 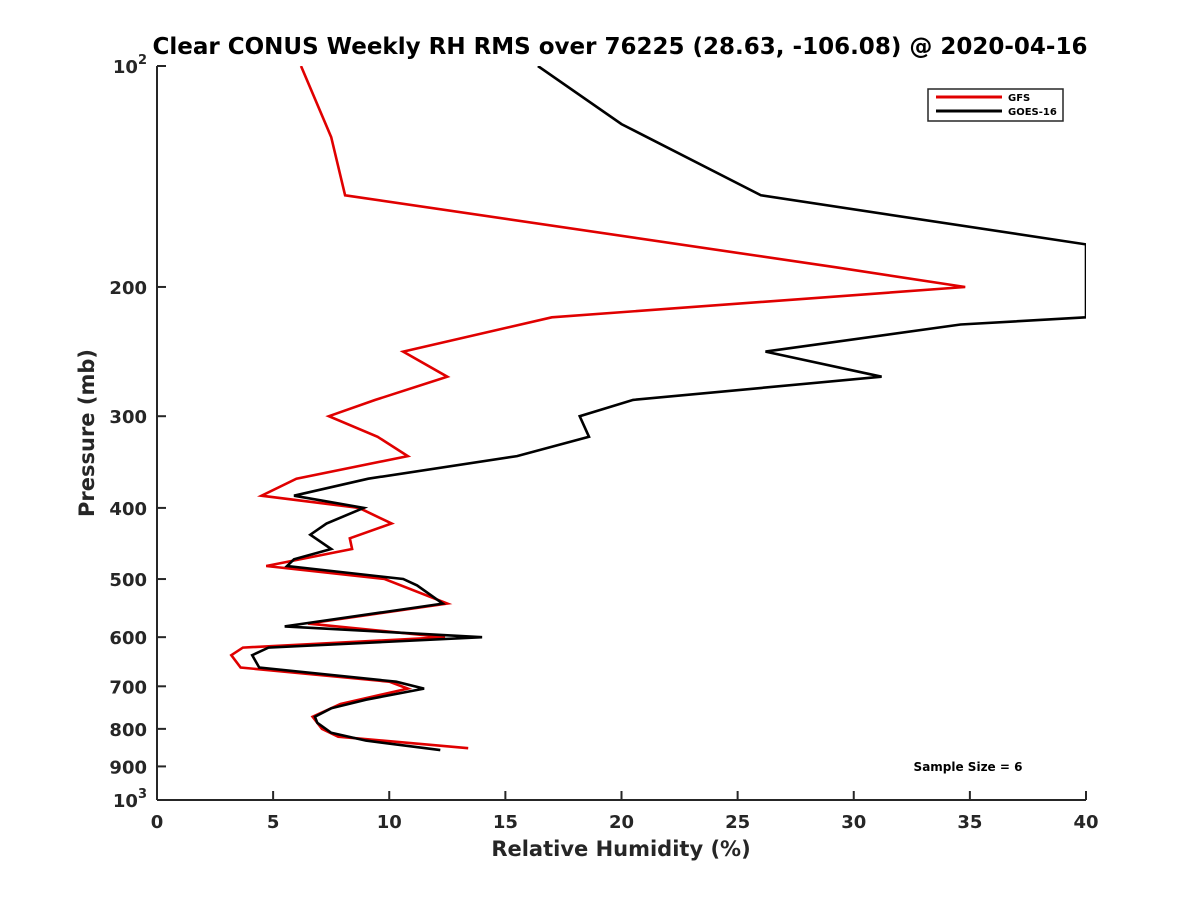 I want to click on legend-gfs-label: GFS, so click(x=1019, y=98).